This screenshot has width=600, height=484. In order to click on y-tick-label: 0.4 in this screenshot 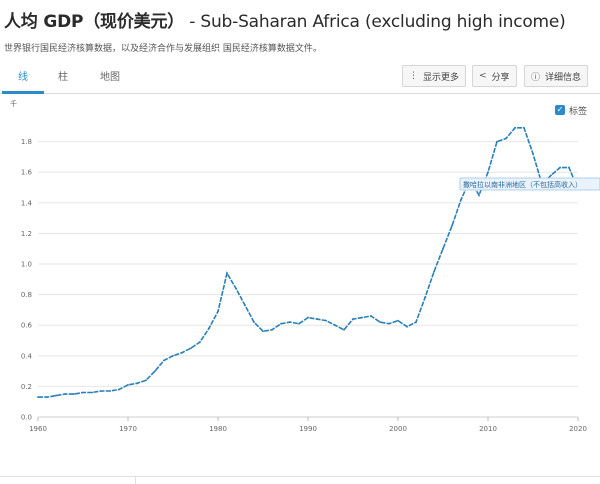, I will do `click(27, 356)`.